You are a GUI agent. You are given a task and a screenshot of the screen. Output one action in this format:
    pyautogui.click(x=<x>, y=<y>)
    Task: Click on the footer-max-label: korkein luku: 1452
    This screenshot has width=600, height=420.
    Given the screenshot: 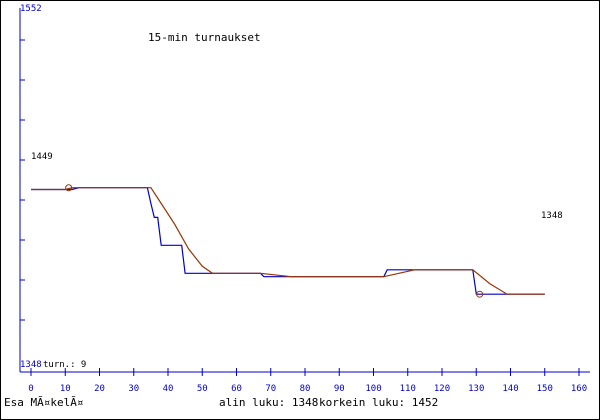 What is the action you would take?
    pyautogui.click(x=378, y=402)
    